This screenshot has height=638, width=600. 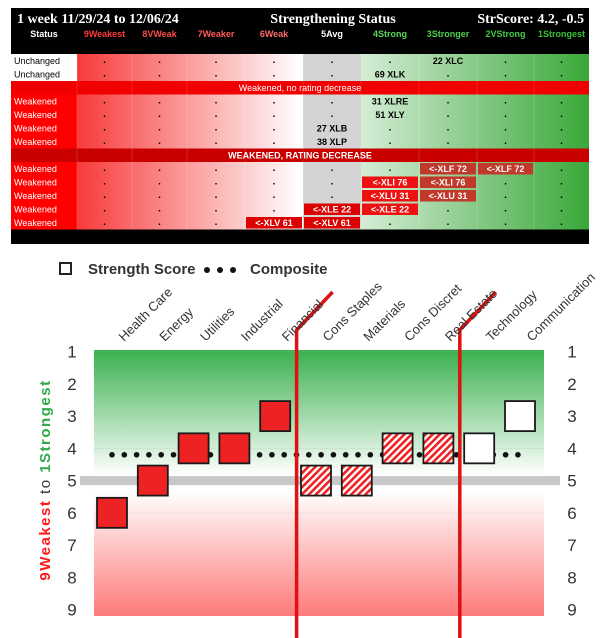 What do you see at coordinates (390, 196) in the screenshot?
I see `move-label: <-XLU 31` at bounding box center [390, 196].